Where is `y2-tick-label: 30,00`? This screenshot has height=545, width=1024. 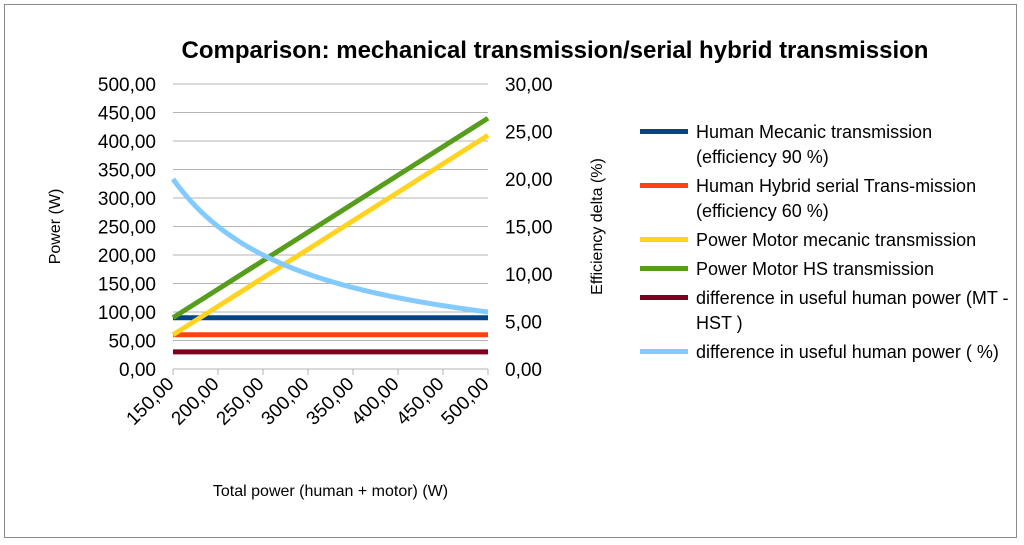 y2-tick-label: 30,00 is located at coordinates (529, 85).